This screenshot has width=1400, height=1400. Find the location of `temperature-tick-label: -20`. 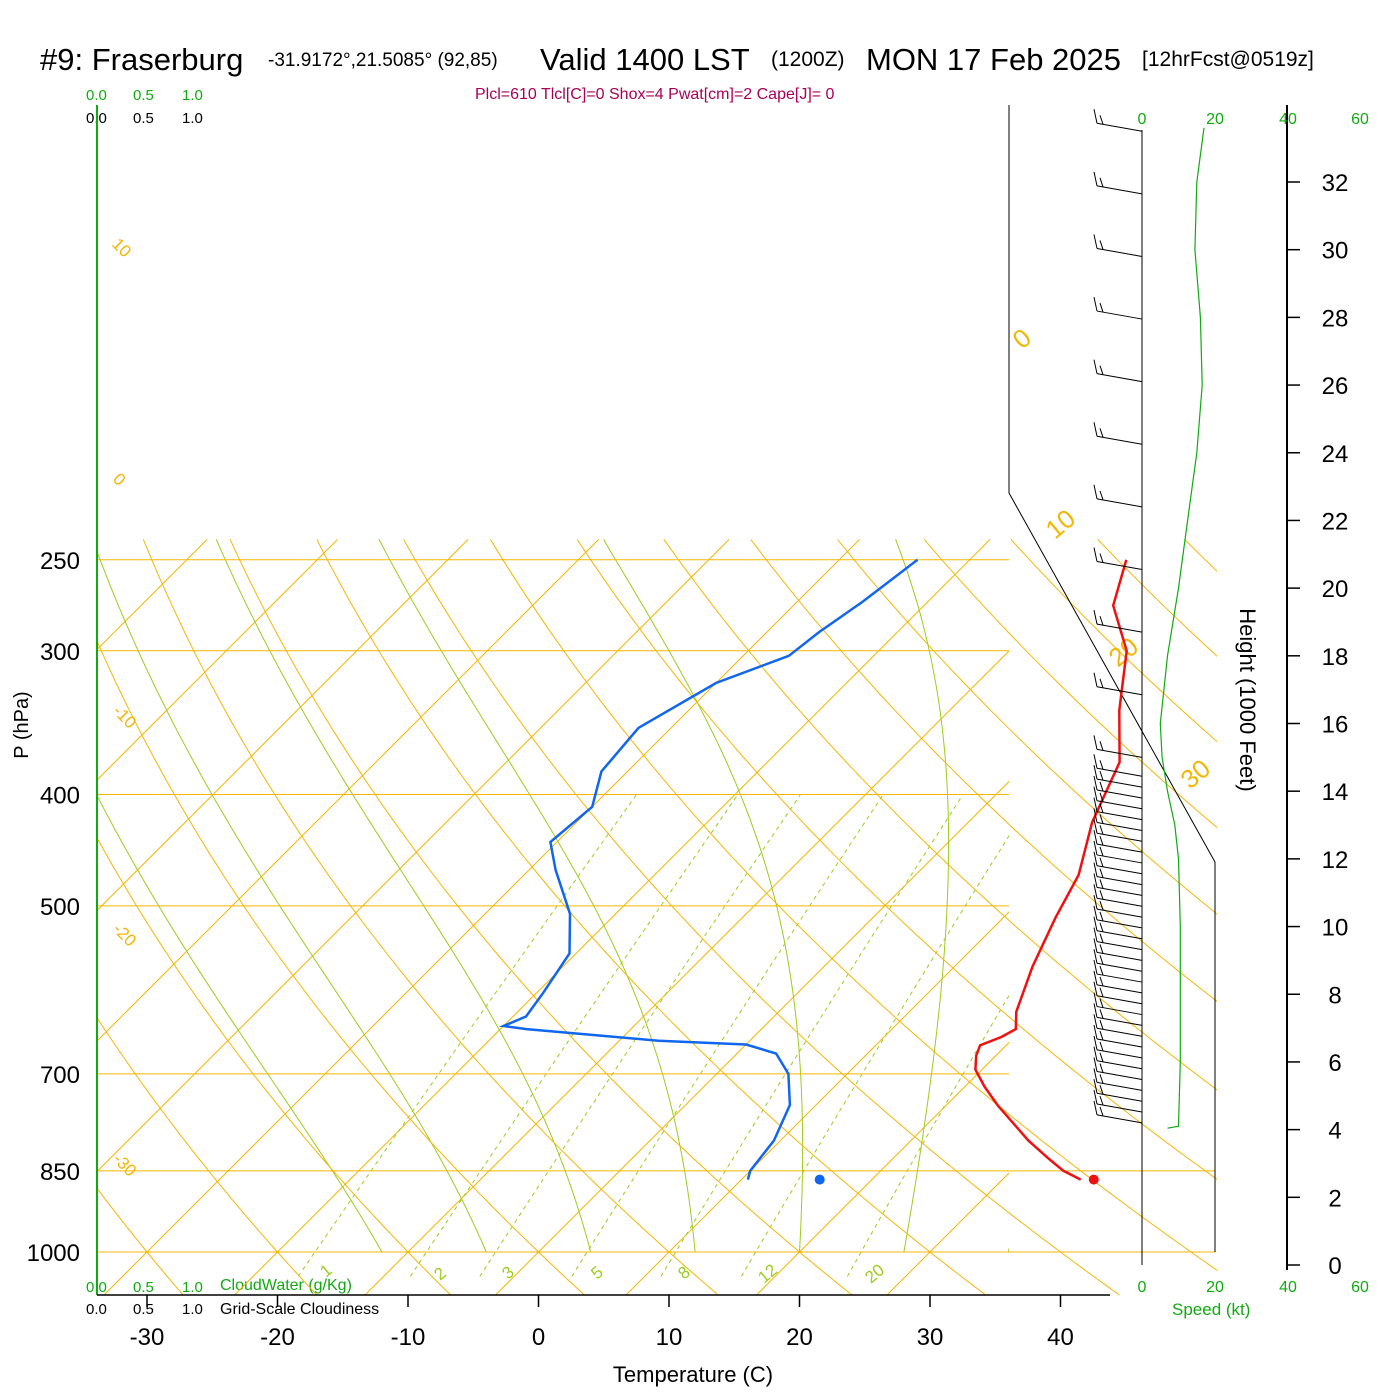

temperature-tick-label: -20 is located at coordinates (277, 1337).